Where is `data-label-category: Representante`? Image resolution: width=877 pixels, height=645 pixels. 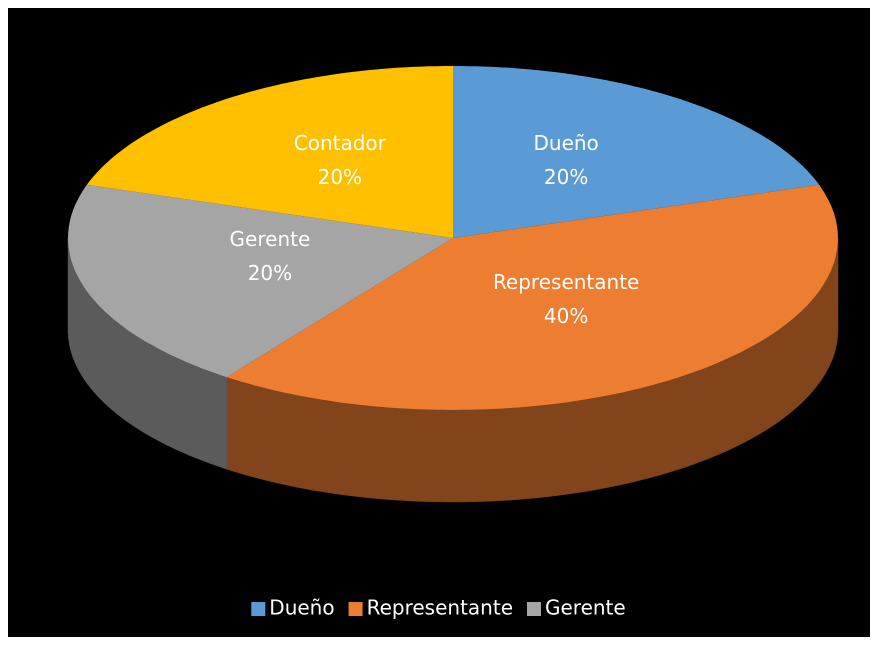
data-label-category: Representante is located at coordinates (566, 282).